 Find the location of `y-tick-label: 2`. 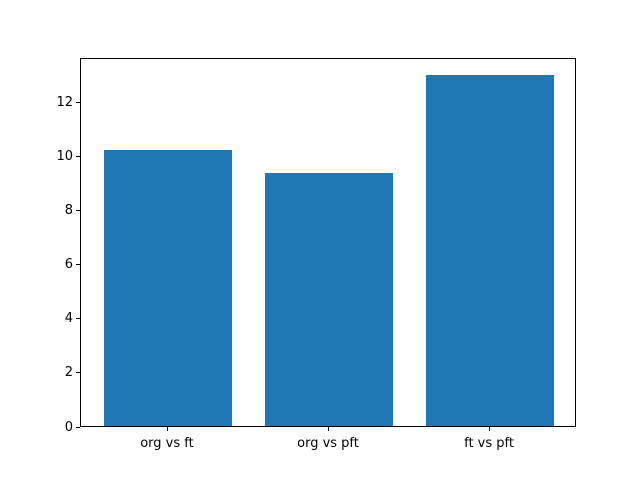

y-tick-label: 2 is located at coordinates (68, 373).